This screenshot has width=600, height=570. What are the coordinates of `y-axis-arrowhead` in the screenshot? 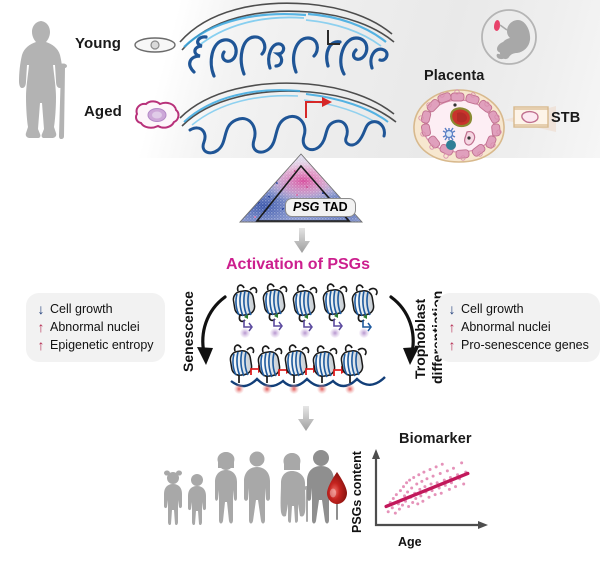 It's located at (376, 454).